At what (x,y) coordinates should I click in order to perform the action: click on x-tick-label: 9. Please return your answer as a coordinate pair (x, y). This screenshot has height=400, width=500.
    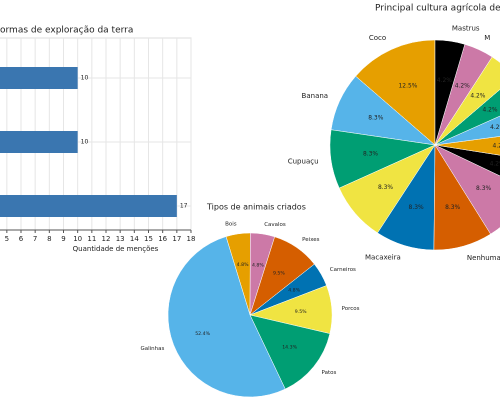
    Looking at the image, I should click on (63, 239).